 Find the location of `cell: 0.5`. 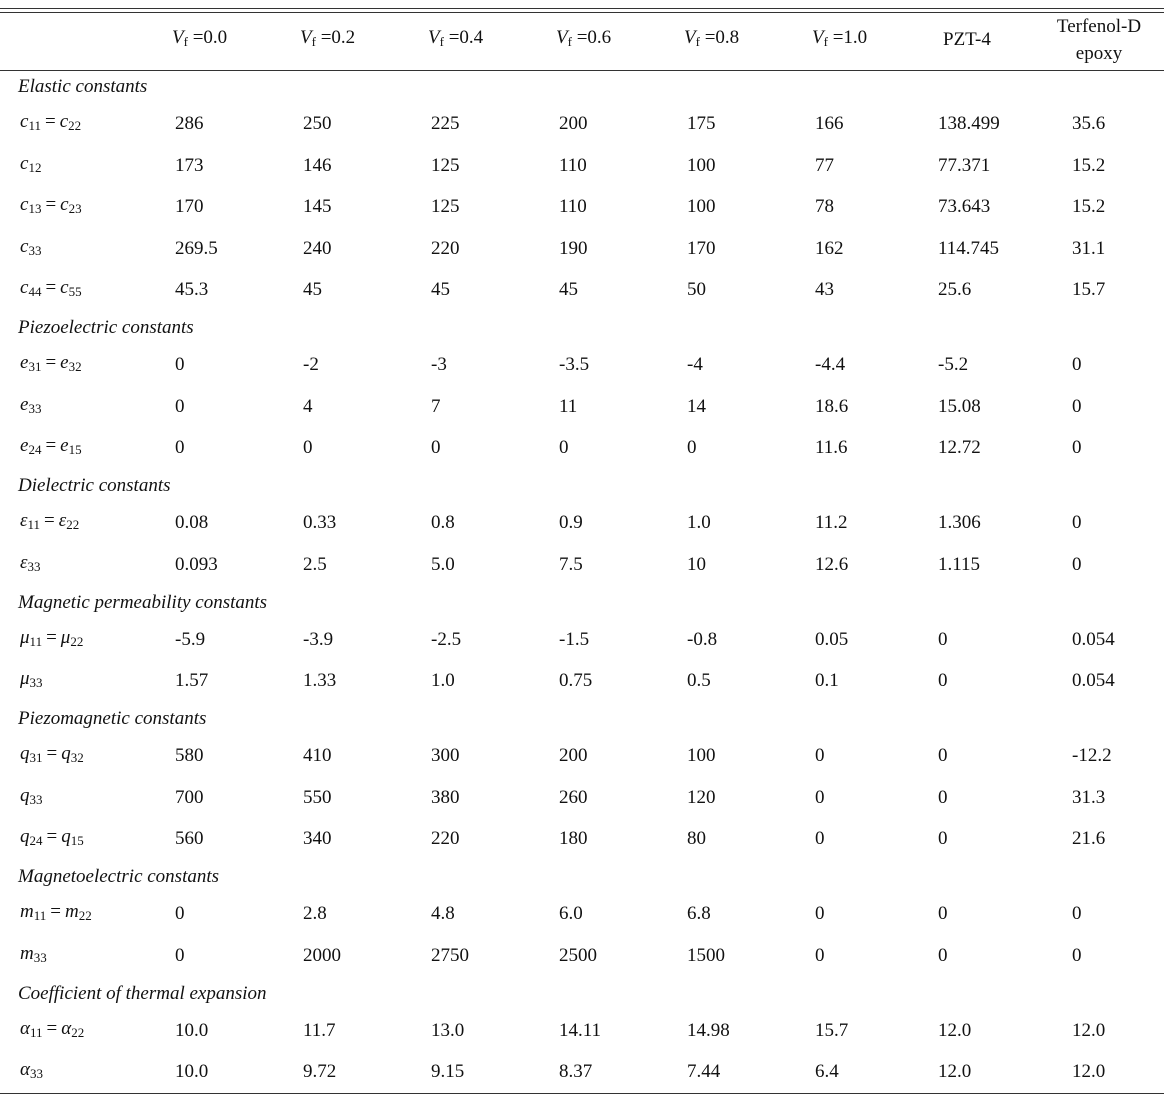

cell: 0.5 is located at coordinates (699, 680).